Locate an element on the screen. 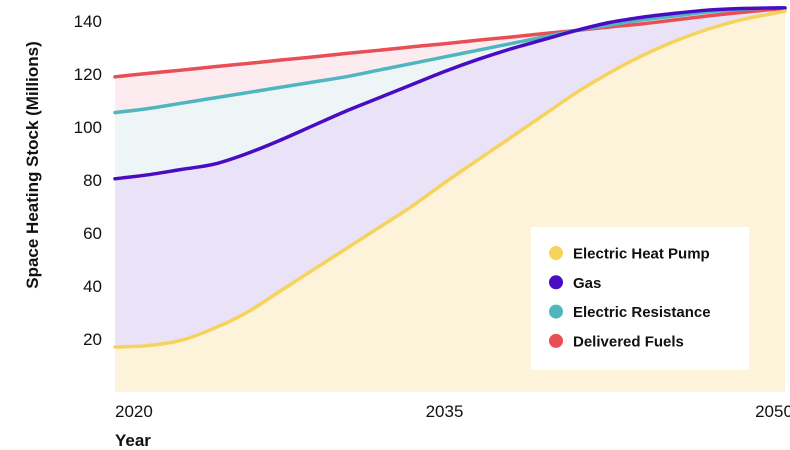  x-tick-label: 2050 is located at coordinates (772, 411).